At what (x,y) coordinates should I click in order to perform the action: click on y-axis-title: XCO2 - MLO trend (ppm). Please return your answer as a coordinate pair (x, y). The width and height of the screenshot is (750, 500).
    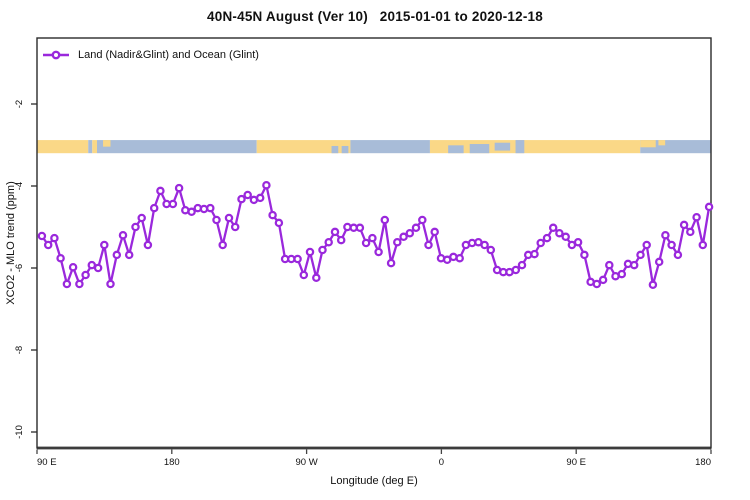
    Looking at the image, I should click on (11, 243).